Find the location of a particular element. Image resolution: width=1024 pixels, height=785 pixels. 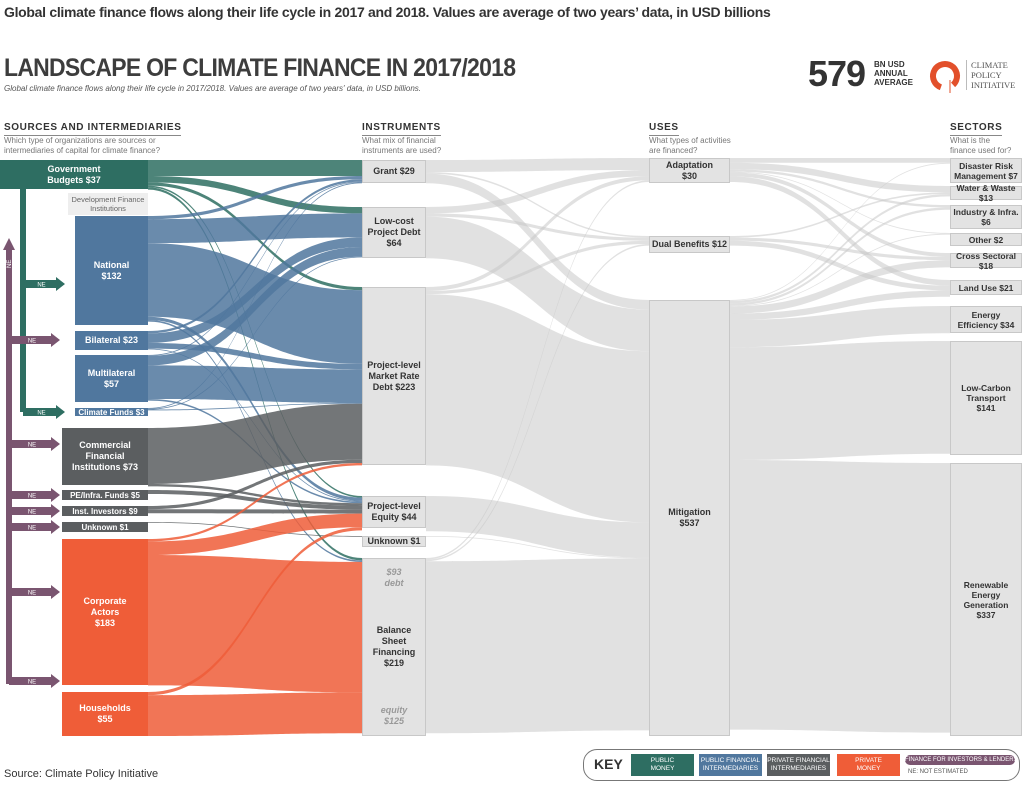

sources-node-nat: National $132 is located at coordinates (111, 270).